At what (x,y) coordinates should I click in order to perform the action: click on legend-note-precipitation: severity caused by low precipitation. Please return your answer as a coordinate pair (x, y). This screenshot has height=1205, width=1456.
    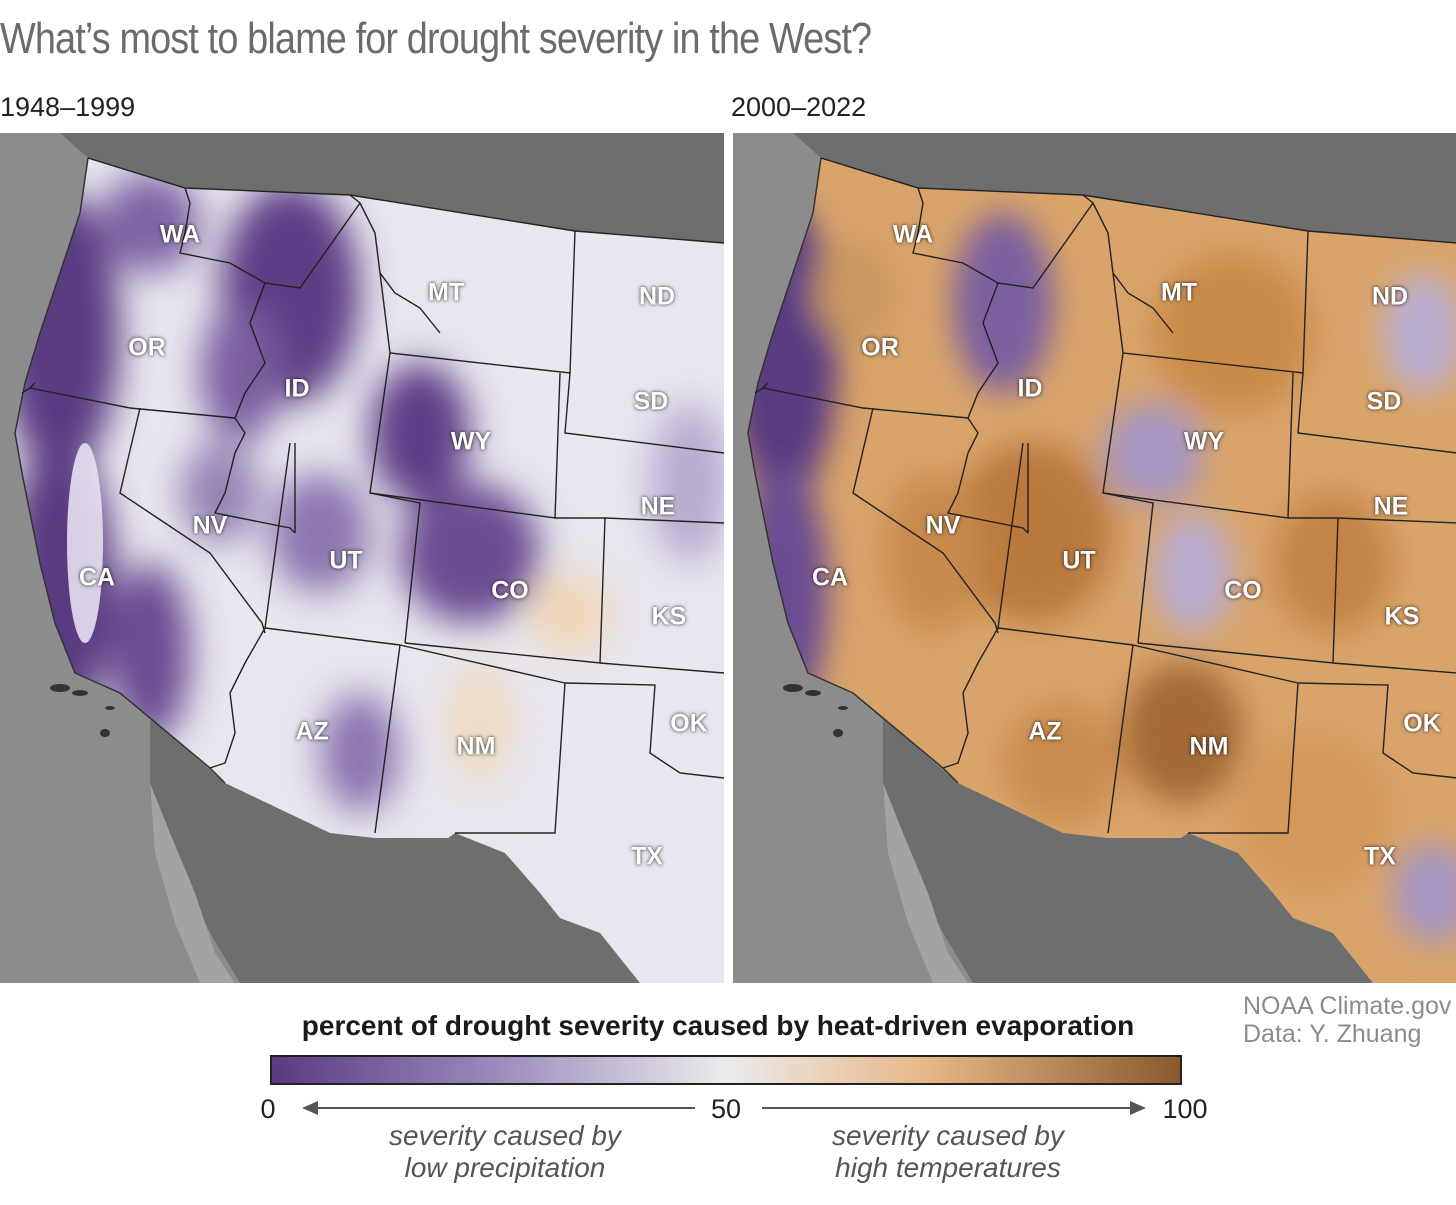
    Looking at the image, I should click on (505, 1152).